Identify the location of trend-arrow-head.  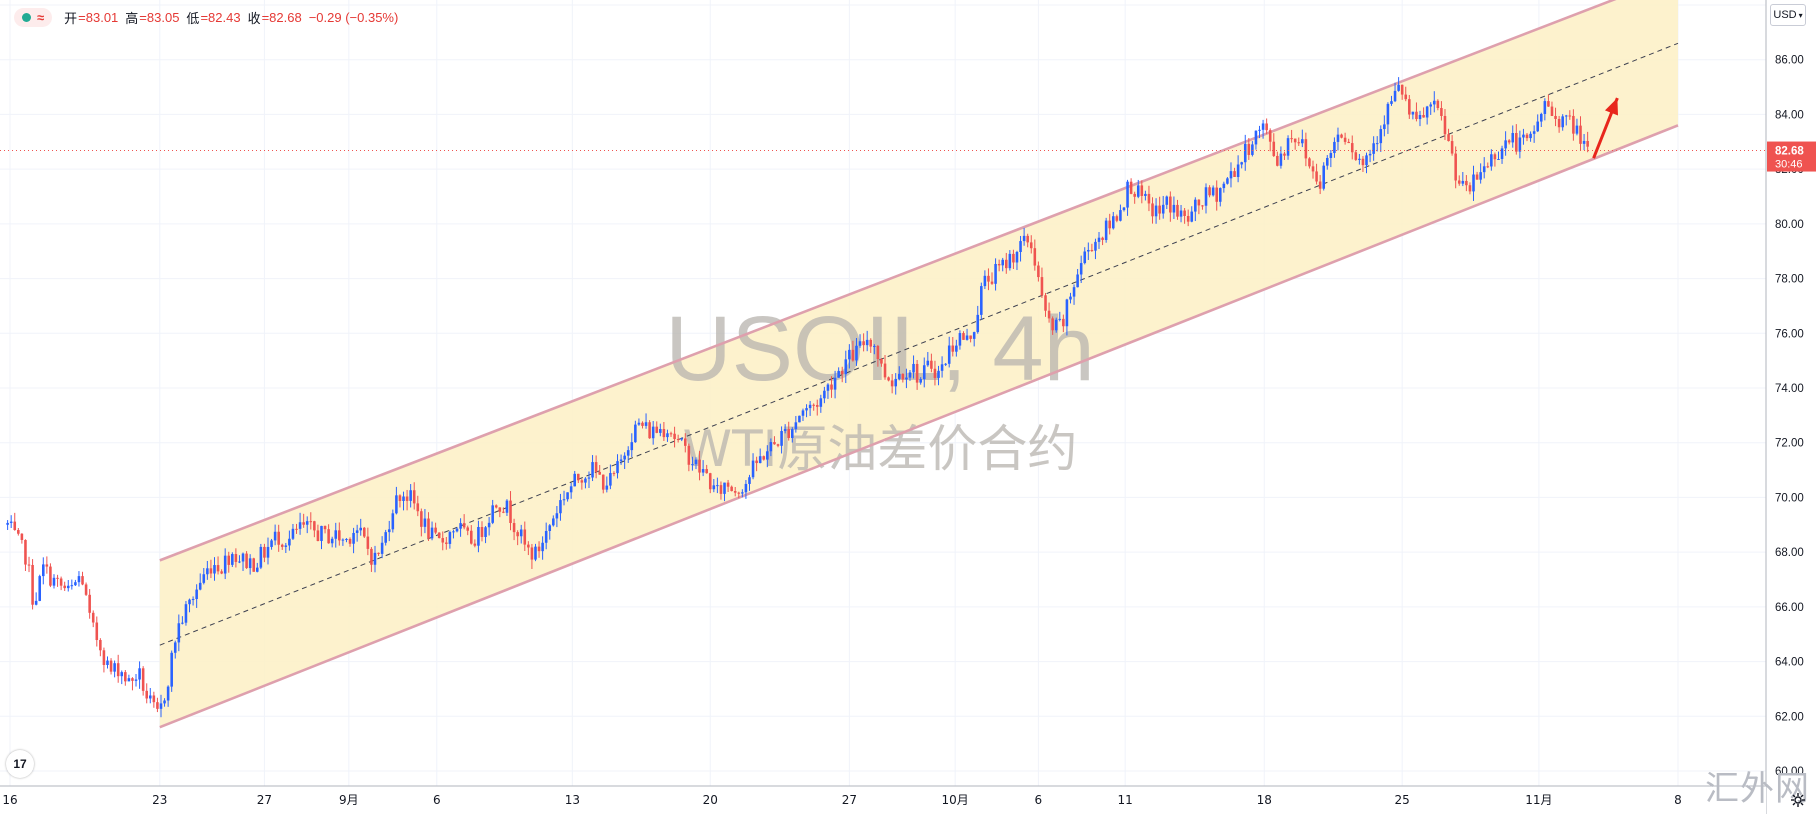
(1611, 107).